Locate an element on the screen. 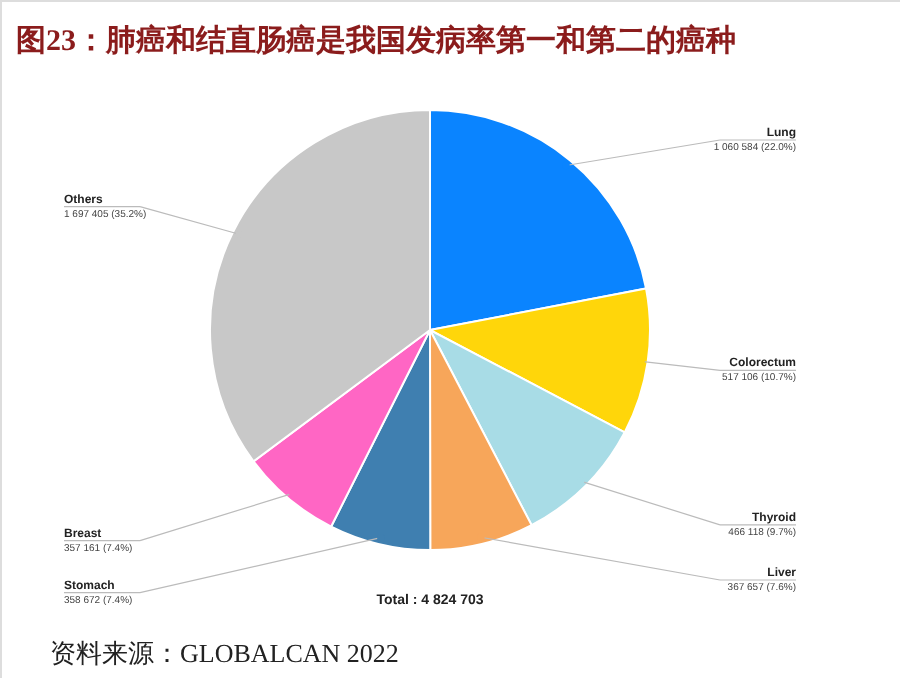 This screenshot has width=900, height=678. chart-title: 图23：肺癌和结直肠癌是我国发病率第一和第二的癌种 is located at coordinates (376, 40).